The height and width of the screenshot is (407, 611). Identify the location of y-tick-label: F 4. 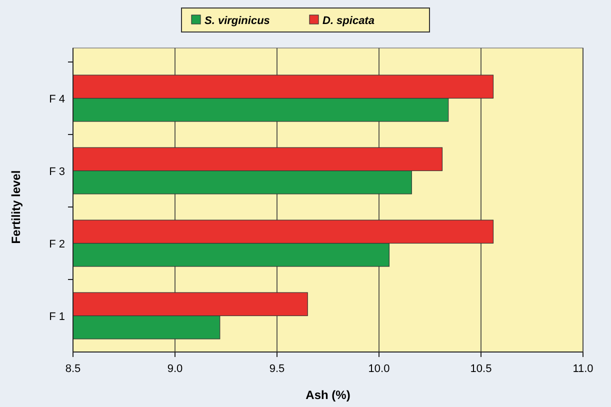
(57, 99).